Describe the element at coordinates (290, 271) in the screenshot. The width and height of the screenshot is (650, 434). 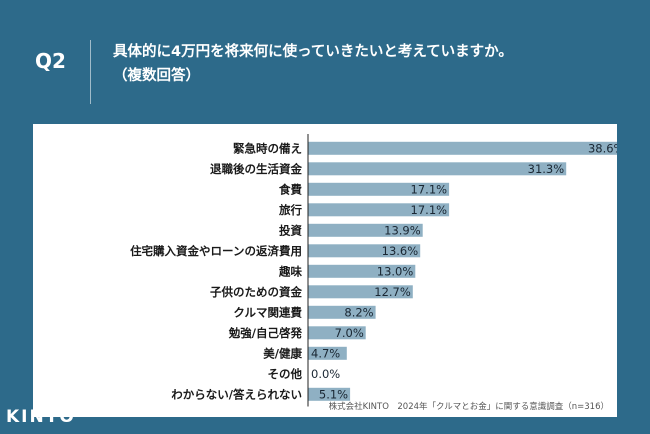
I see `category-label: 趣味` at that location.